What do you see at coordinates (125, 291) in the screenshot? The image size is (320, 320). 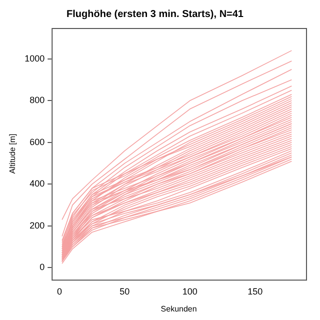 I see `x-tick-label: 50` at bounding box center [125, 291].